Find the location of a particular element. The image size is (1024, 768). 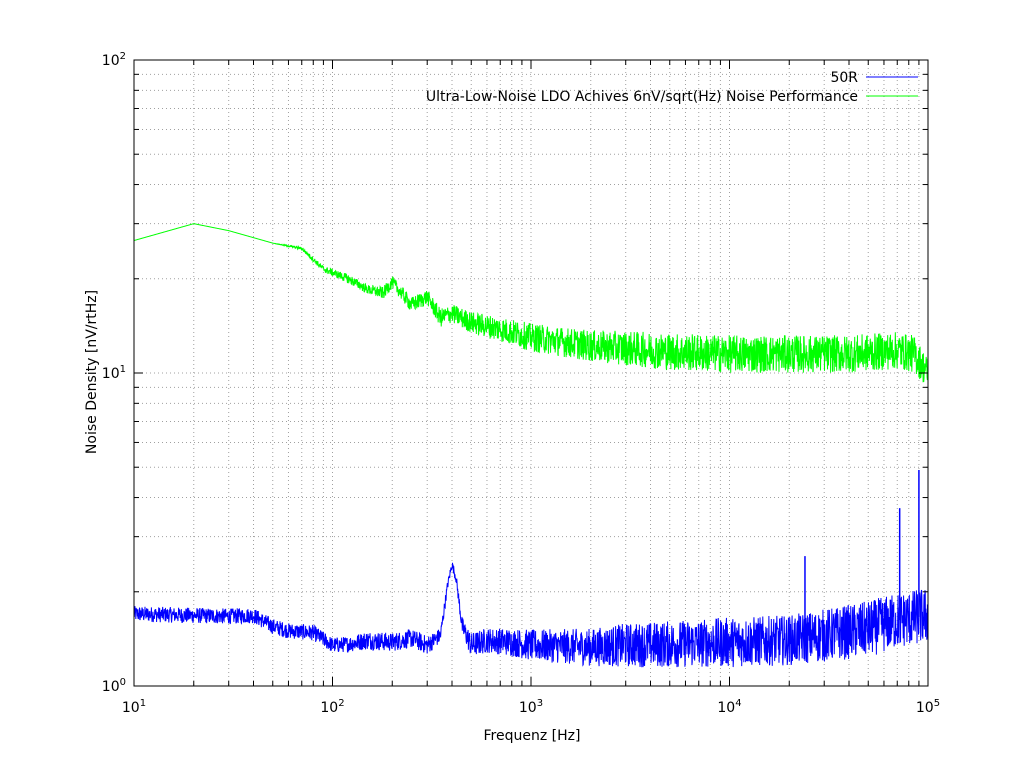

x-tick-label: 103 is located at coordinates (531, 707).